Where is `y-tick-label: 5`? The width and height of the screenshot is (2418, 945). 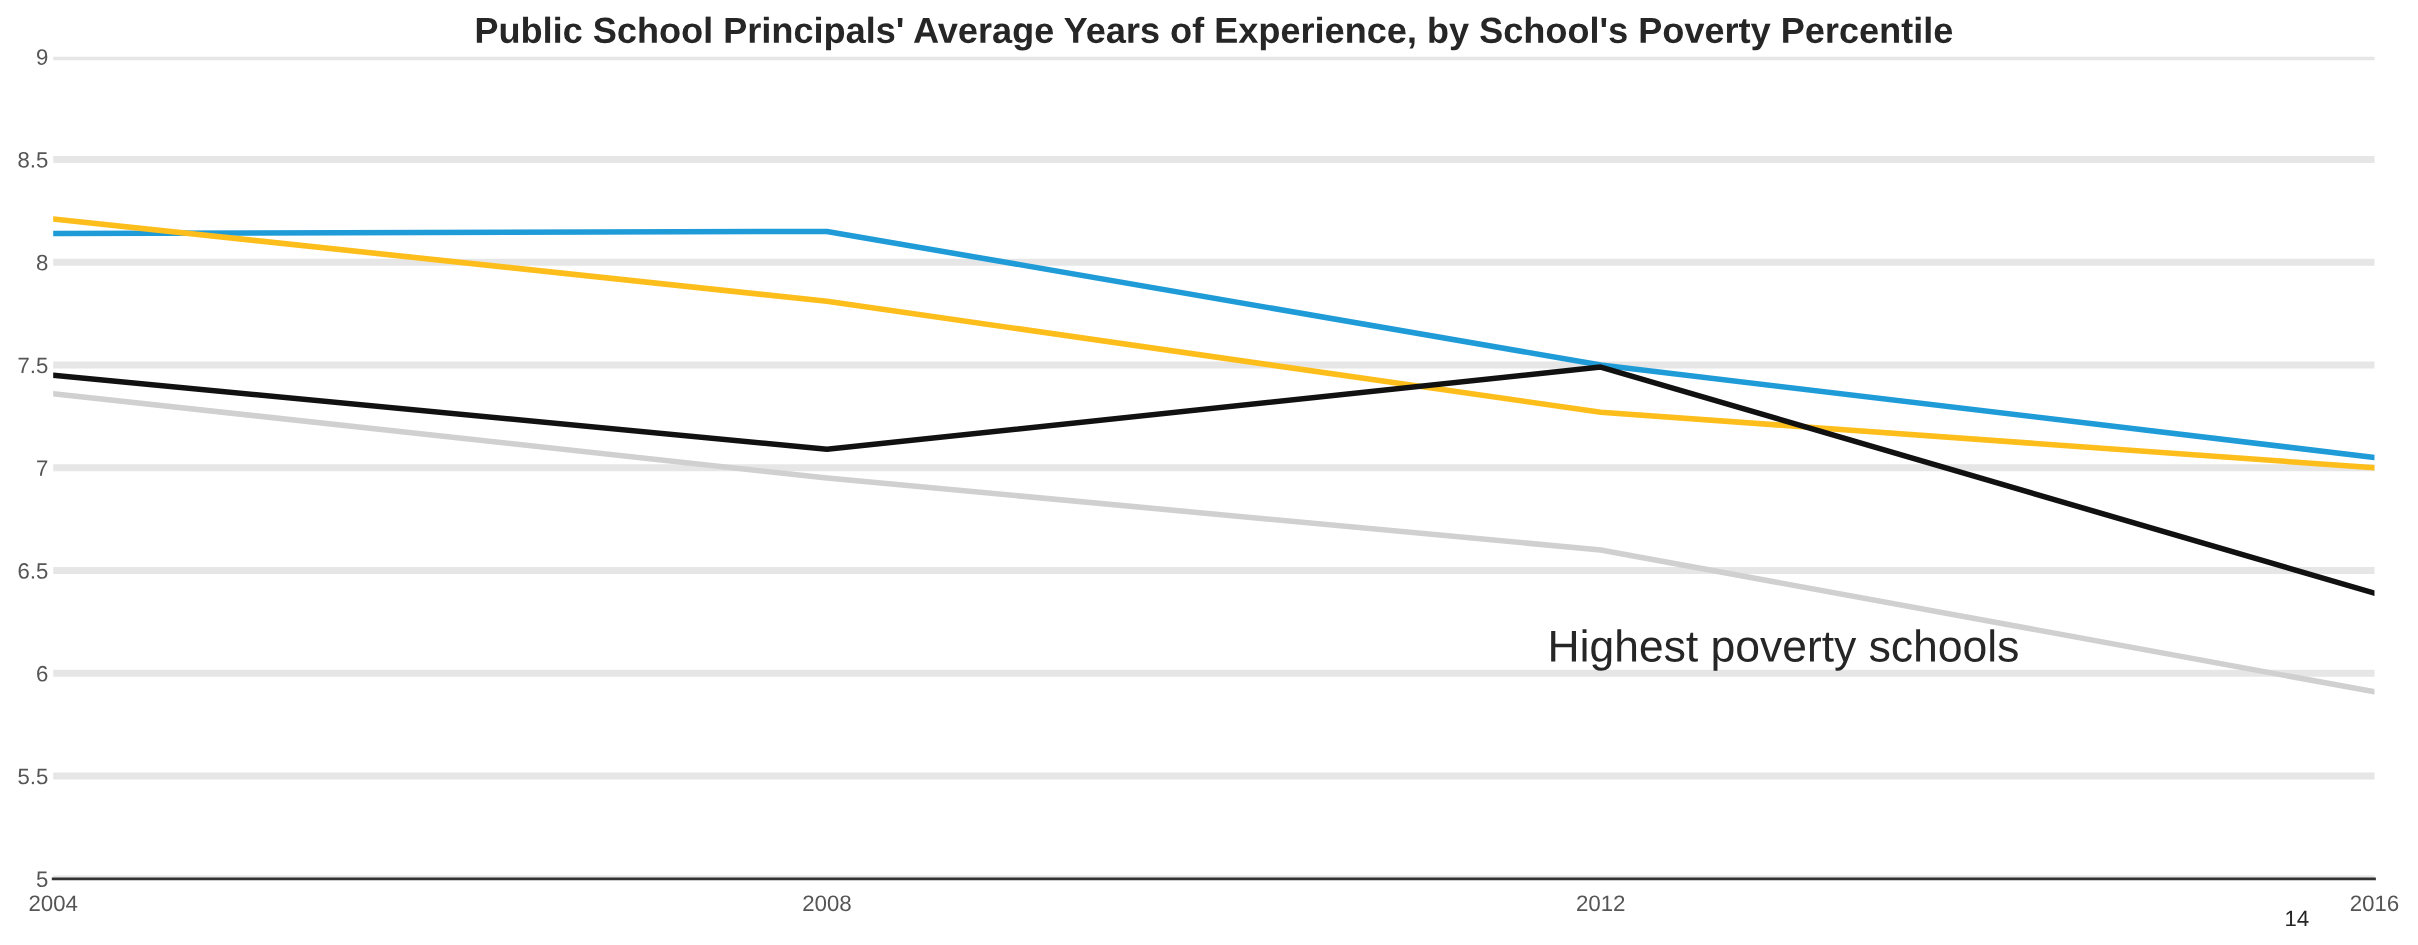
y-tick-label: 5 is located at coordinates (42, 879).